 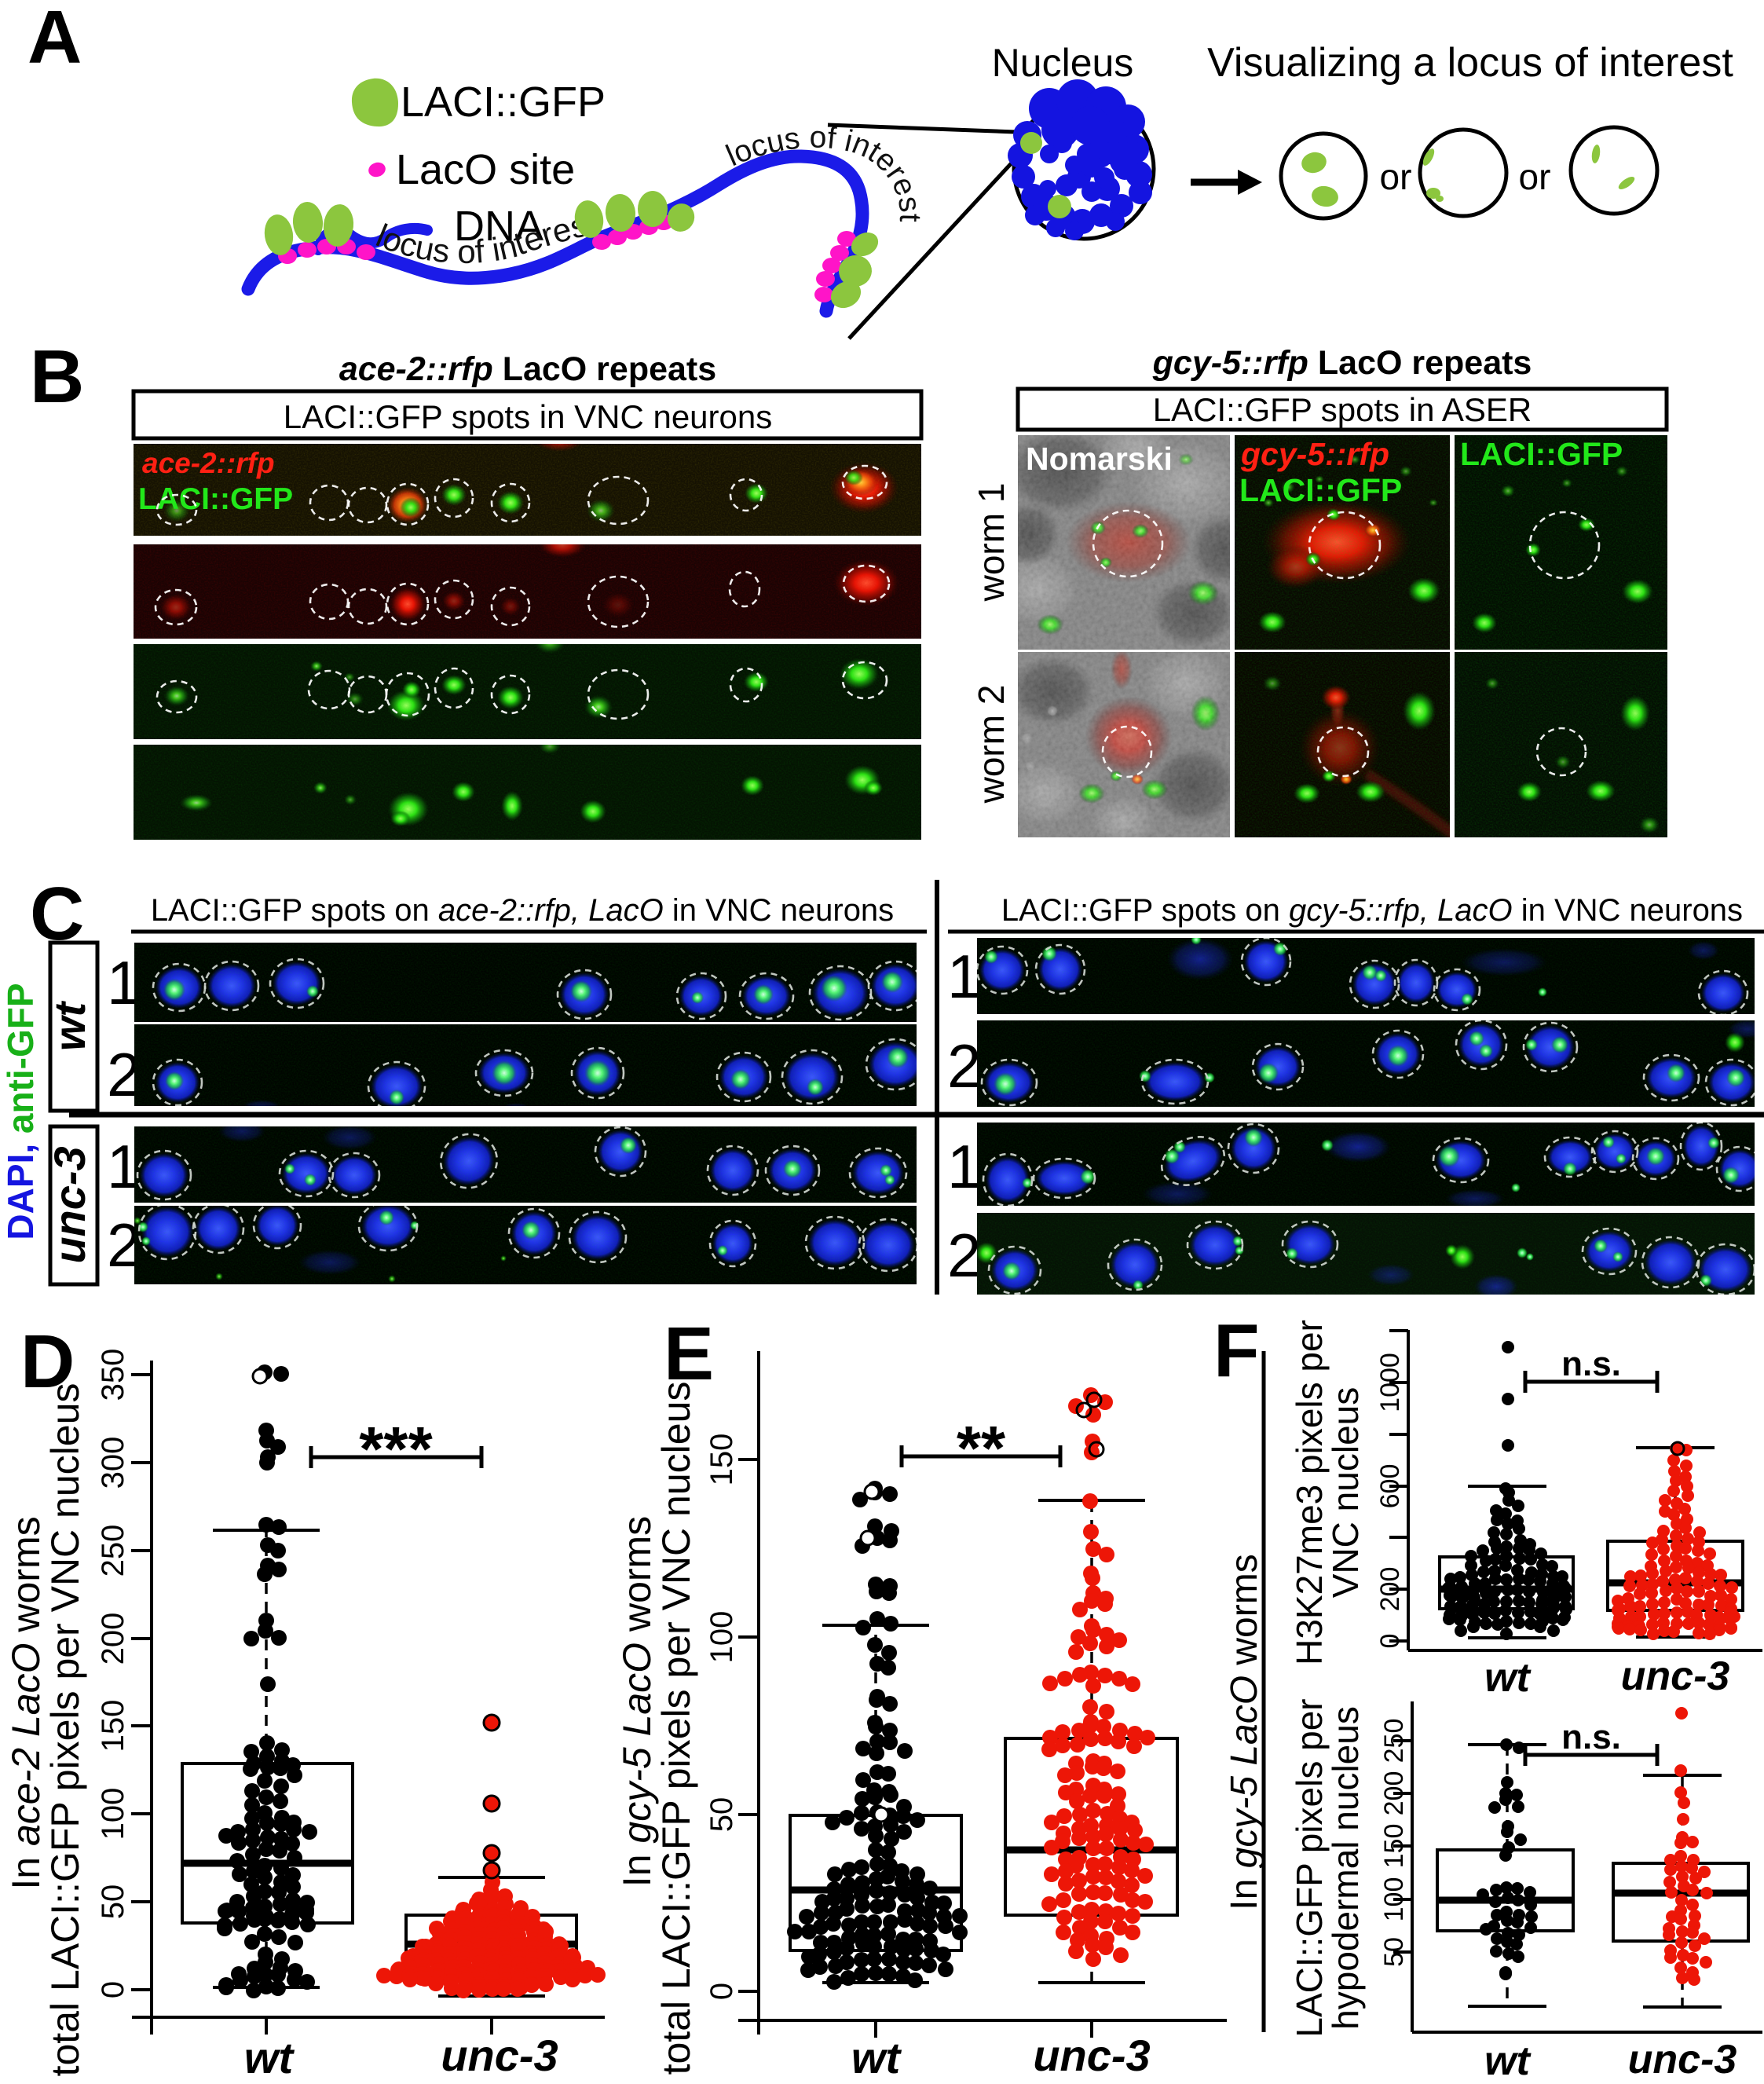 What do you see at coordinates (48, 1362) in the screenshot?
I see `svg-text: D` at bounding box center [48, 1362].